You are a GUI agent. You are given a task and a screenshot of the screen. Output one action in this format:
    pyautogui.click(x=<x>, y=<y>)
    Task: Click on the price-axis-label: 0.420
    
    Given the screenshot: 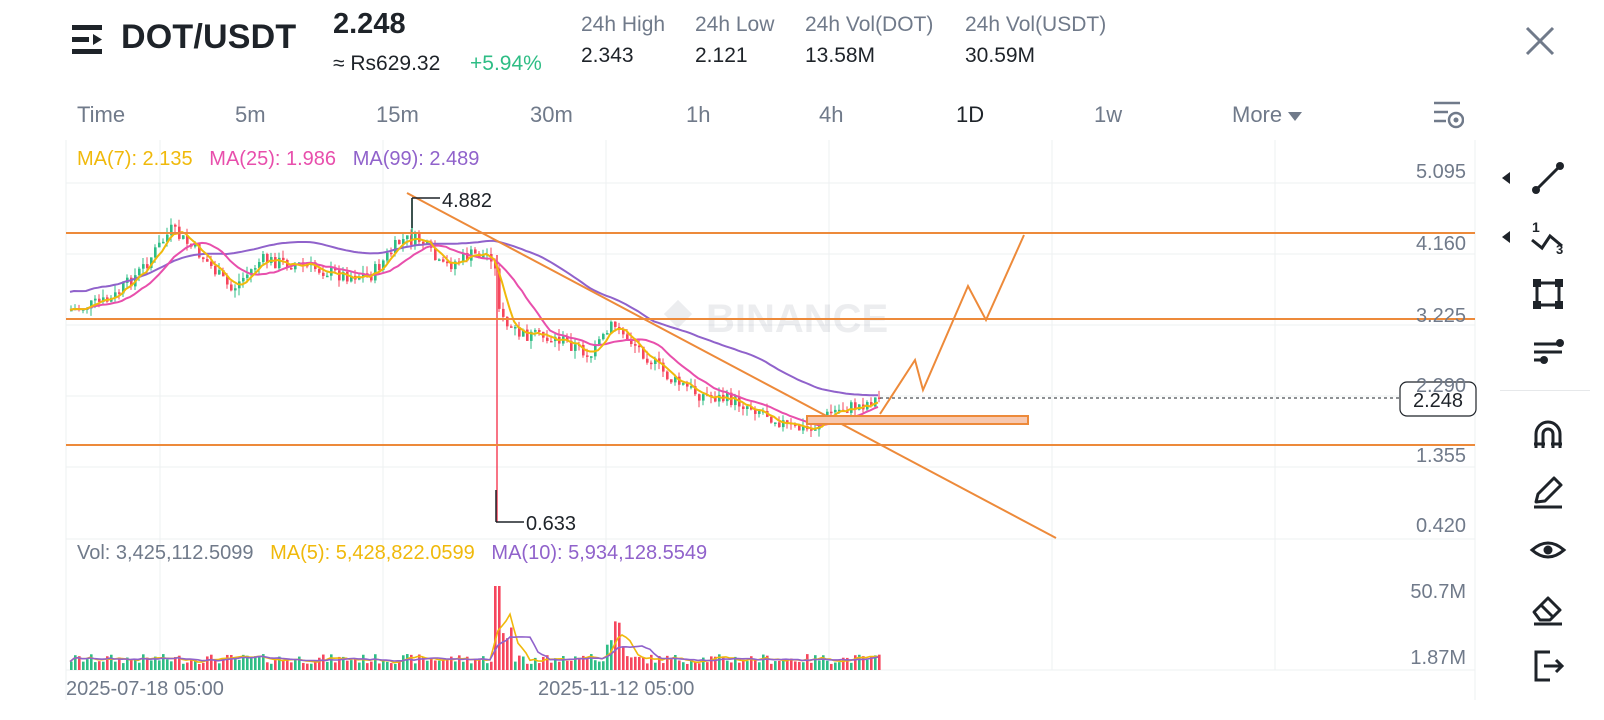 What is the action you would take?
    pyautogui.click(x=1441, y=526)
    